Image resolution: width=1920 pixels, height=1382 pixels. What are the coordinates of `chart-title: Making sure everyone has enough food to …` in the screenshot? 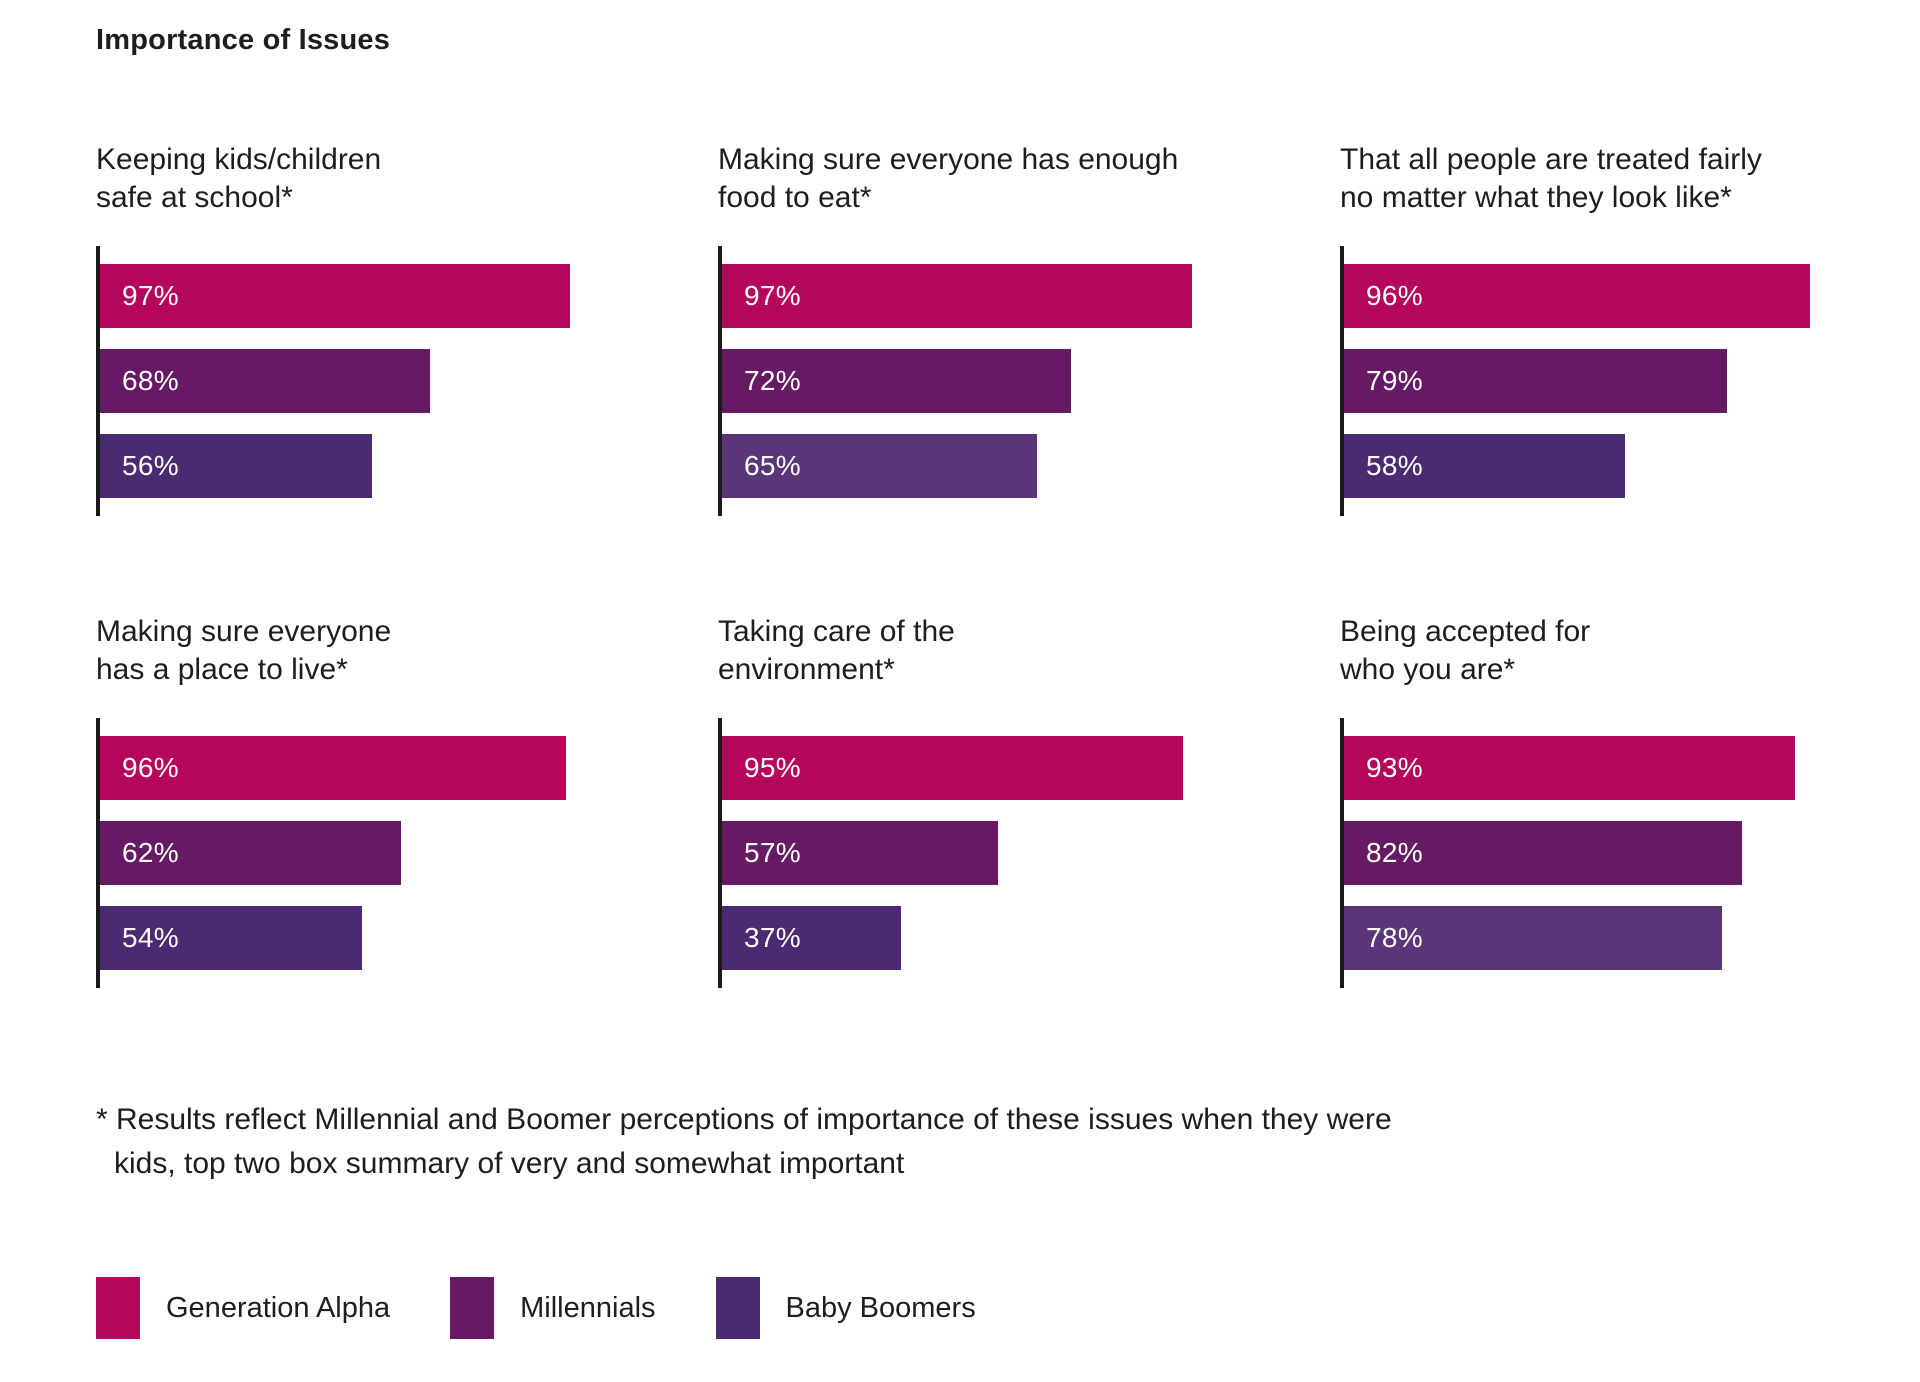 It's located at (948, 178).